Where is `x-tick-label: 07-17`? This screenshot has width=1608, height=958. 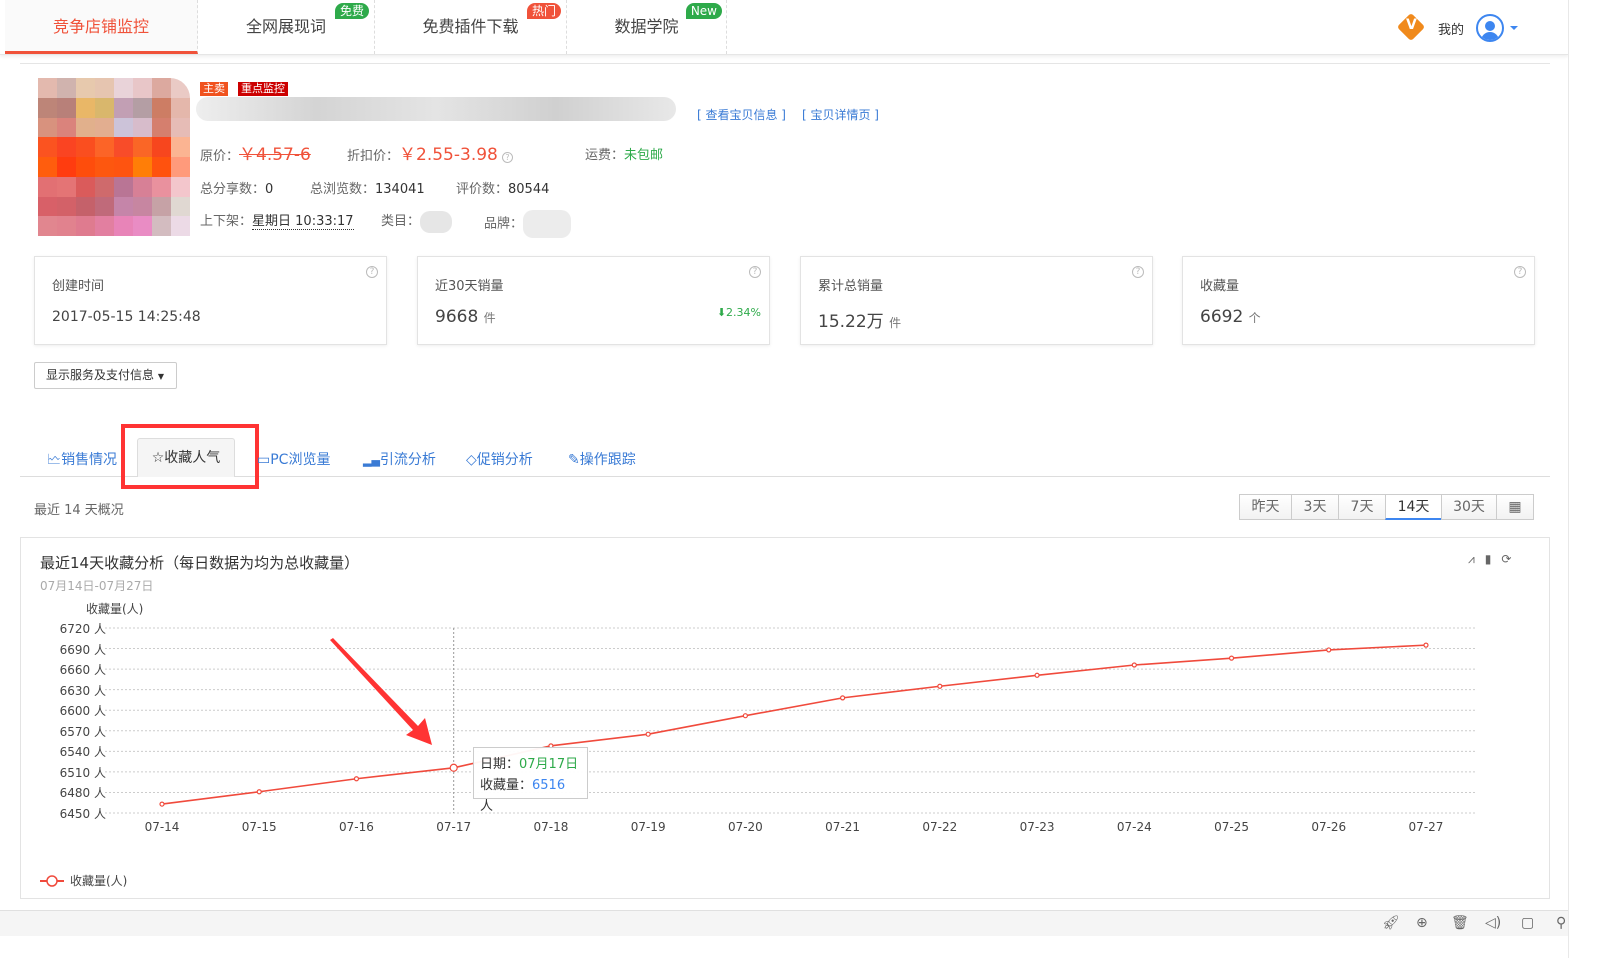 x-tick-label: 07-17 is located at coordinates (454, 827).